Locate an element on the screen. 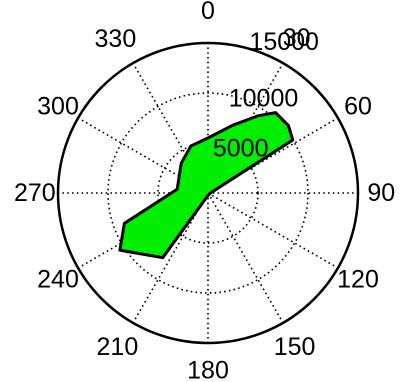  angle-label-150: 150 is located at coordinates (295, 347).